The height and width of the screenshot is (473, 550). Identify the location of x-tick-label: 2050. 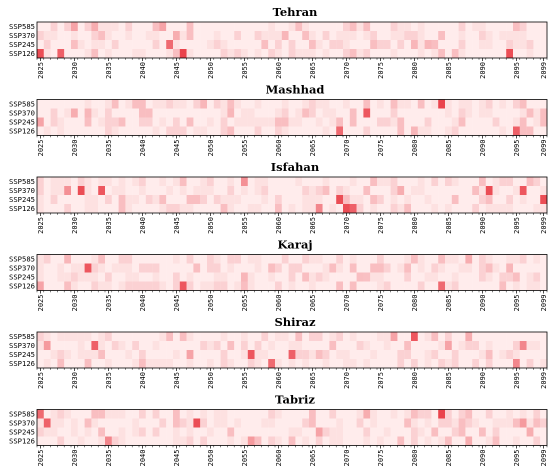
(211, 458).